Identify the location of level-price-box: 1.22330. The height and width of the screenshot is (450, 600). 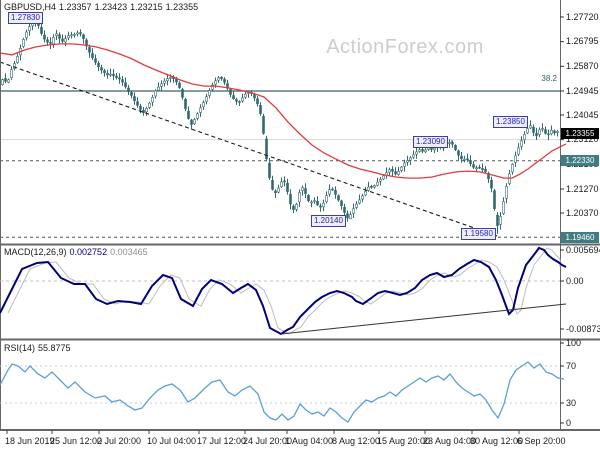
(580, 161).